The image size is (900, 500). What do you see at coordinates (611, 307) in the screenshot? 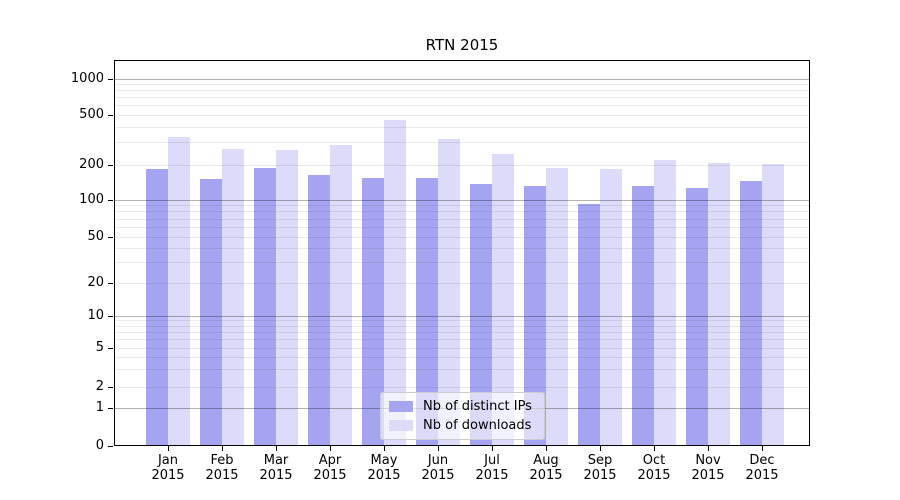
I see `bar-downloads-sep` at bounding box center [611, 307].